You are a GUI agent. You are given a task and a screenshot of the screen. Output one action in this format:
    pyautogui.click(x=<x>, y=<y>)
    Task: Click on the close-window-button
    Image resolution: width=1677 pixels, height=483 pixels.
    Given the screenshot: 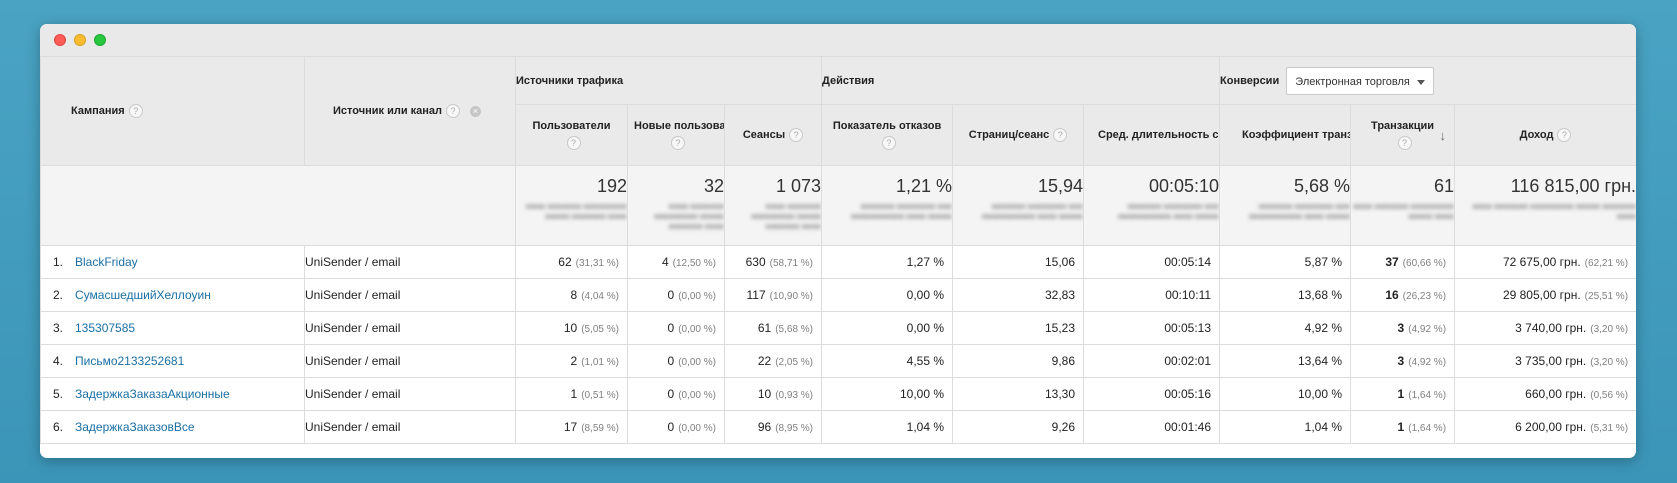 What is the action you would take?
    pyautogui.click(x=60, y=40)
    